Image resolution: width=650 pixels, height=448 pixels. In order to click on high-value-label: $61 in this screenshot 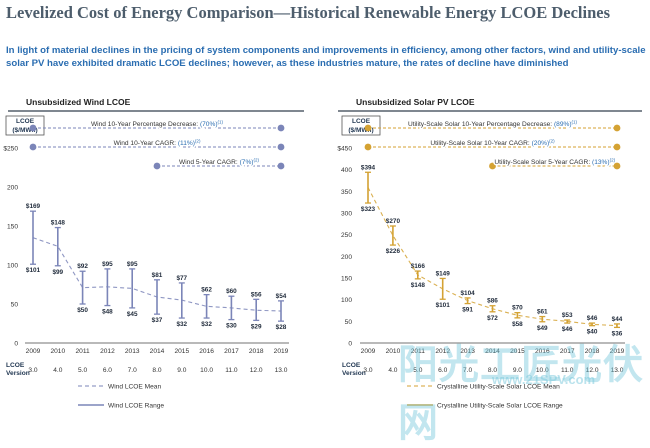, I will do `click(542, 312)`.